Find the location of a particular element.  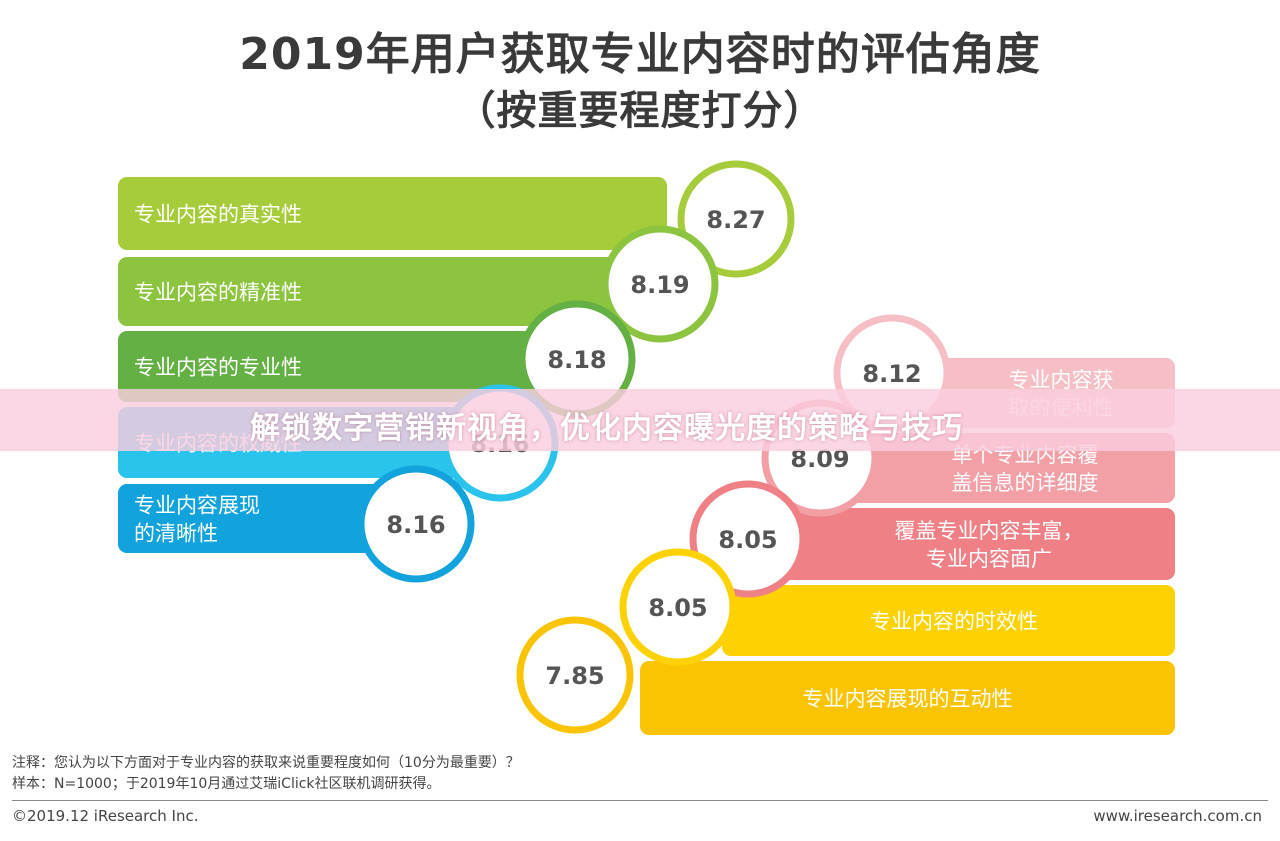

value-label: 7.85 is located at coordinates (574, 676).